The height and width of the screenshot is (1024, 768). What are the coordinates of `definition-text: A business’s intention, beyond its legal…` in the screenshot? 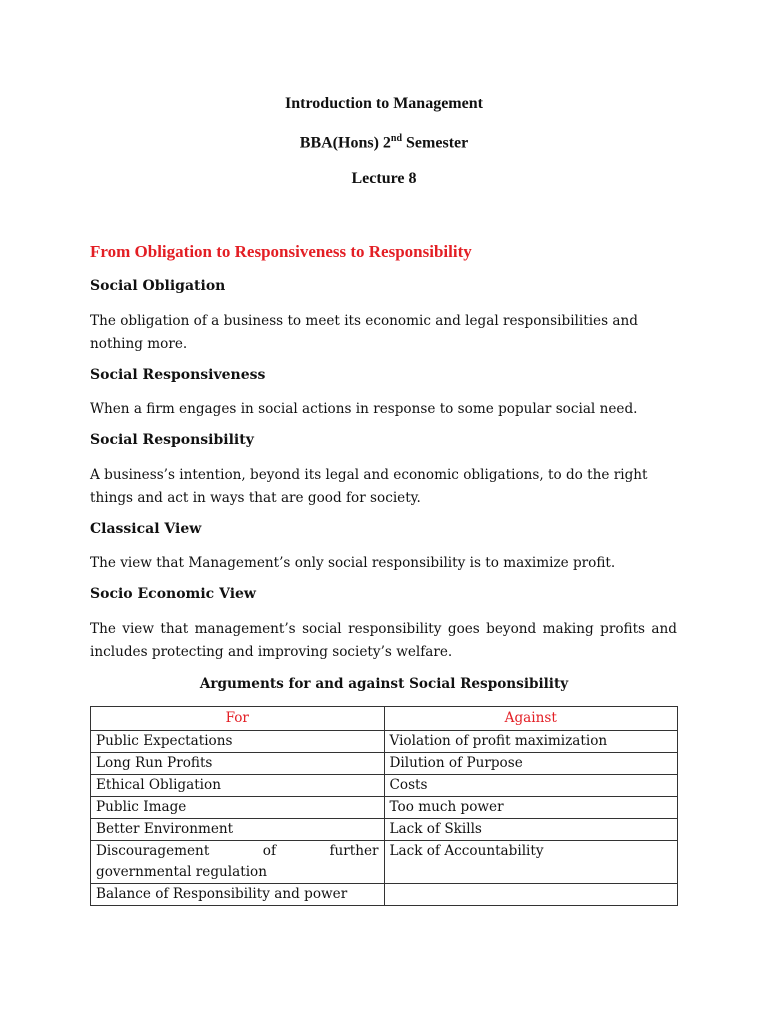 It's located at (369, 486).